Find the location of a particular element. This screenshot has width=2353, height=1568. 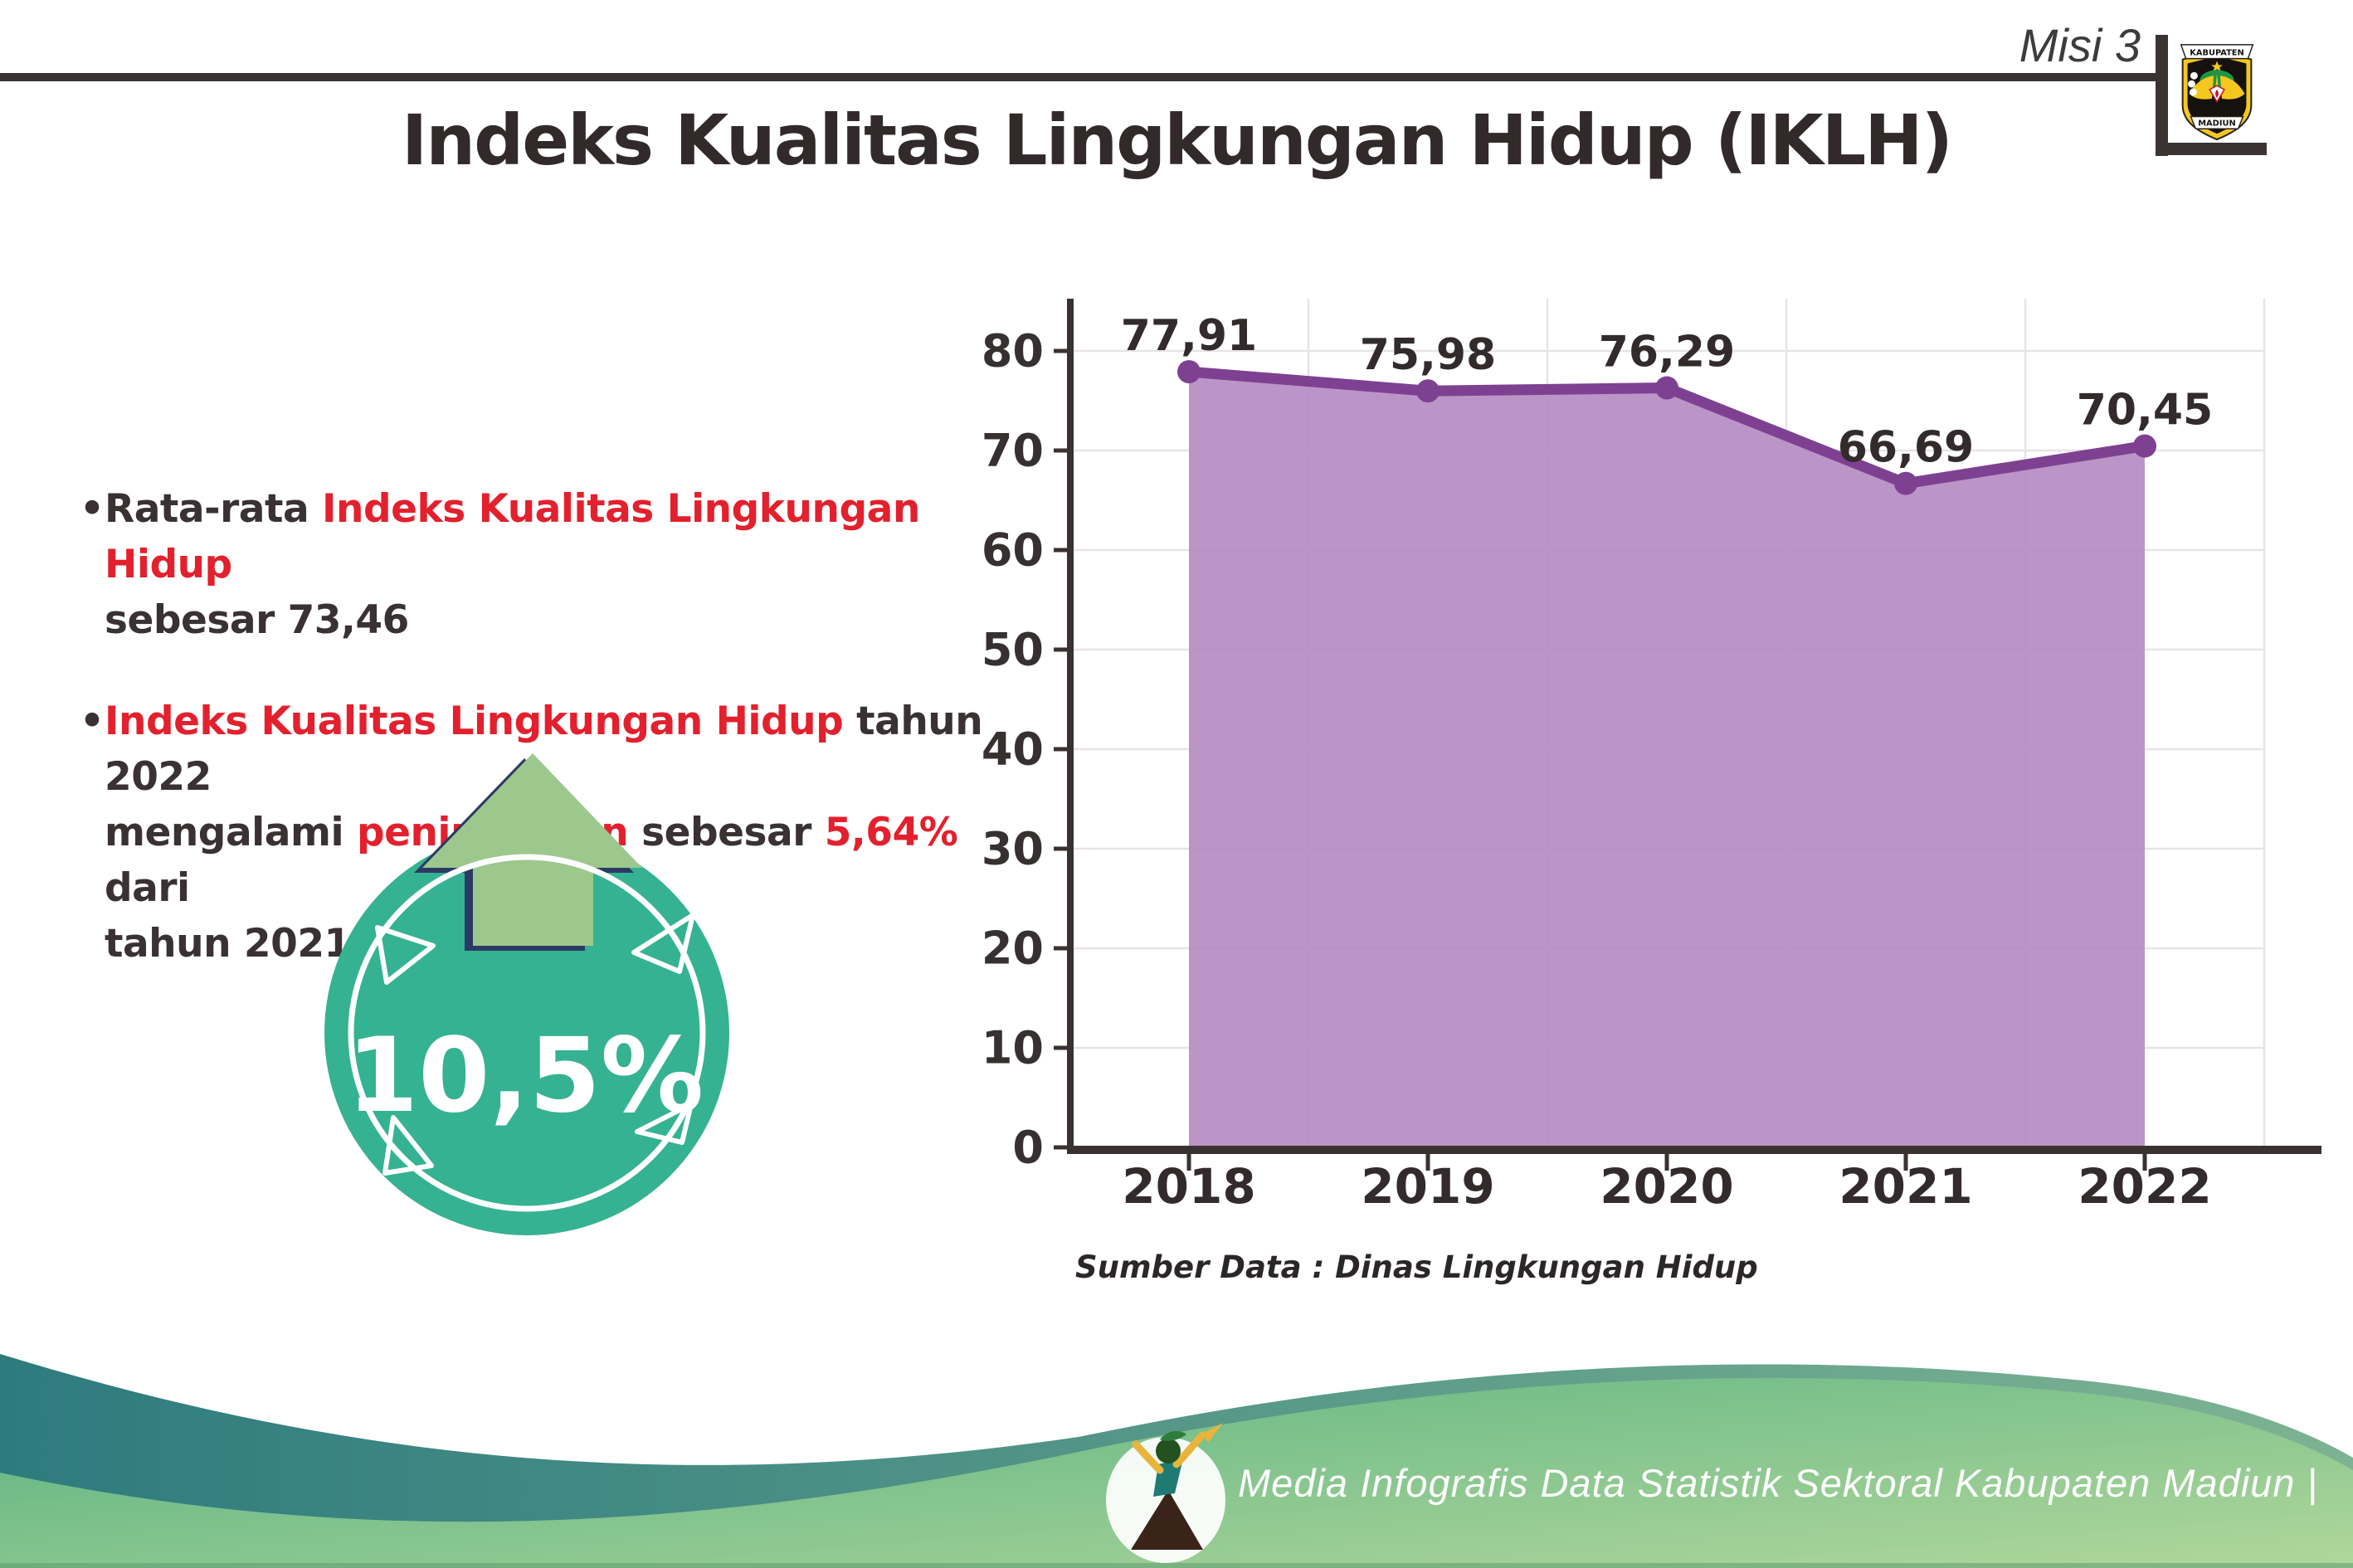

insight-text-segment: sebesar 73,46 is located at coordinates (257, 620).